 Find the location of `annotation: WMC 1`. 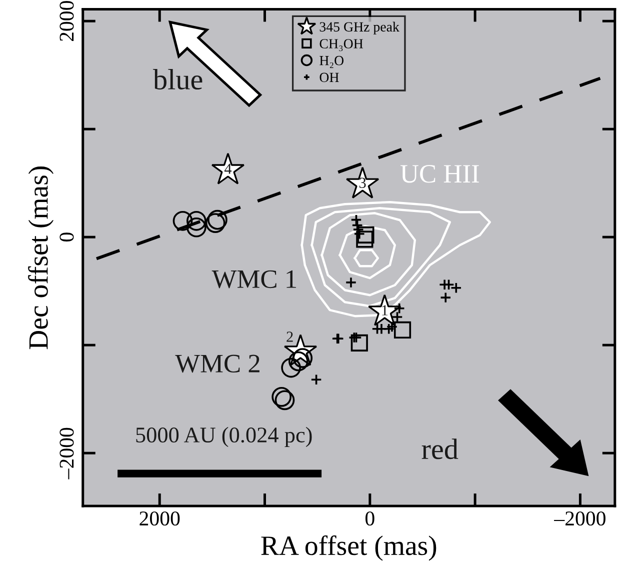

annotation: WMC 1 is located at coordinates (254, 279).